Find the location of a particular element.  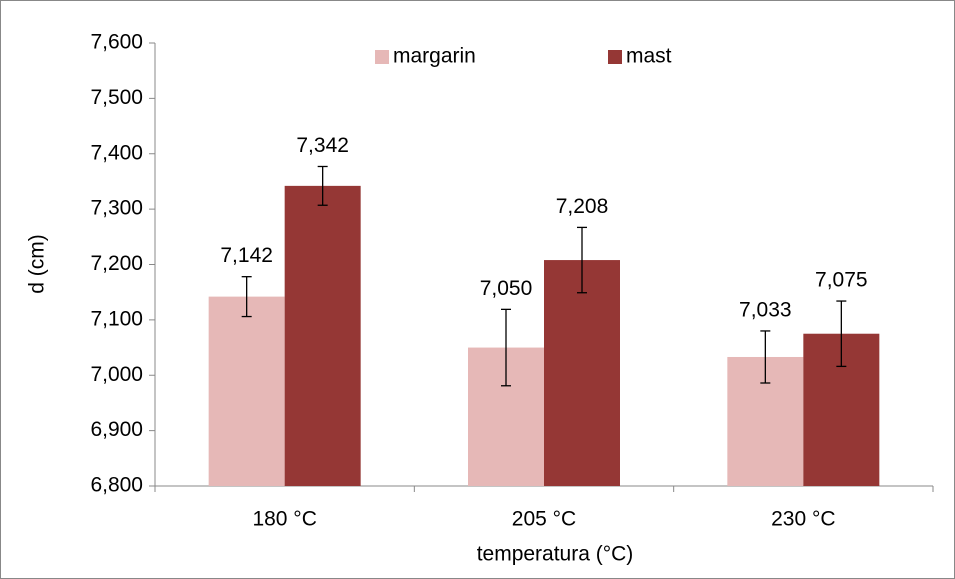

data-label: 7,142 is located at coordinates (246, 255).